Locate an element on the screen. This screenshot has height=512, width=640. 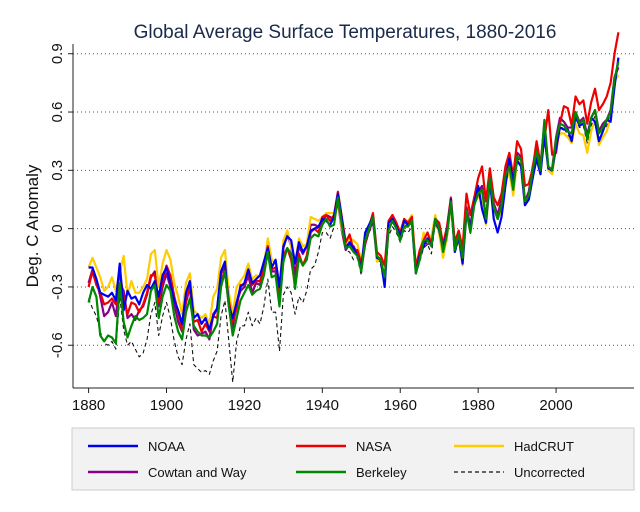
legend-label-berkeley: Berkeley is located at coordinates (381, 472).